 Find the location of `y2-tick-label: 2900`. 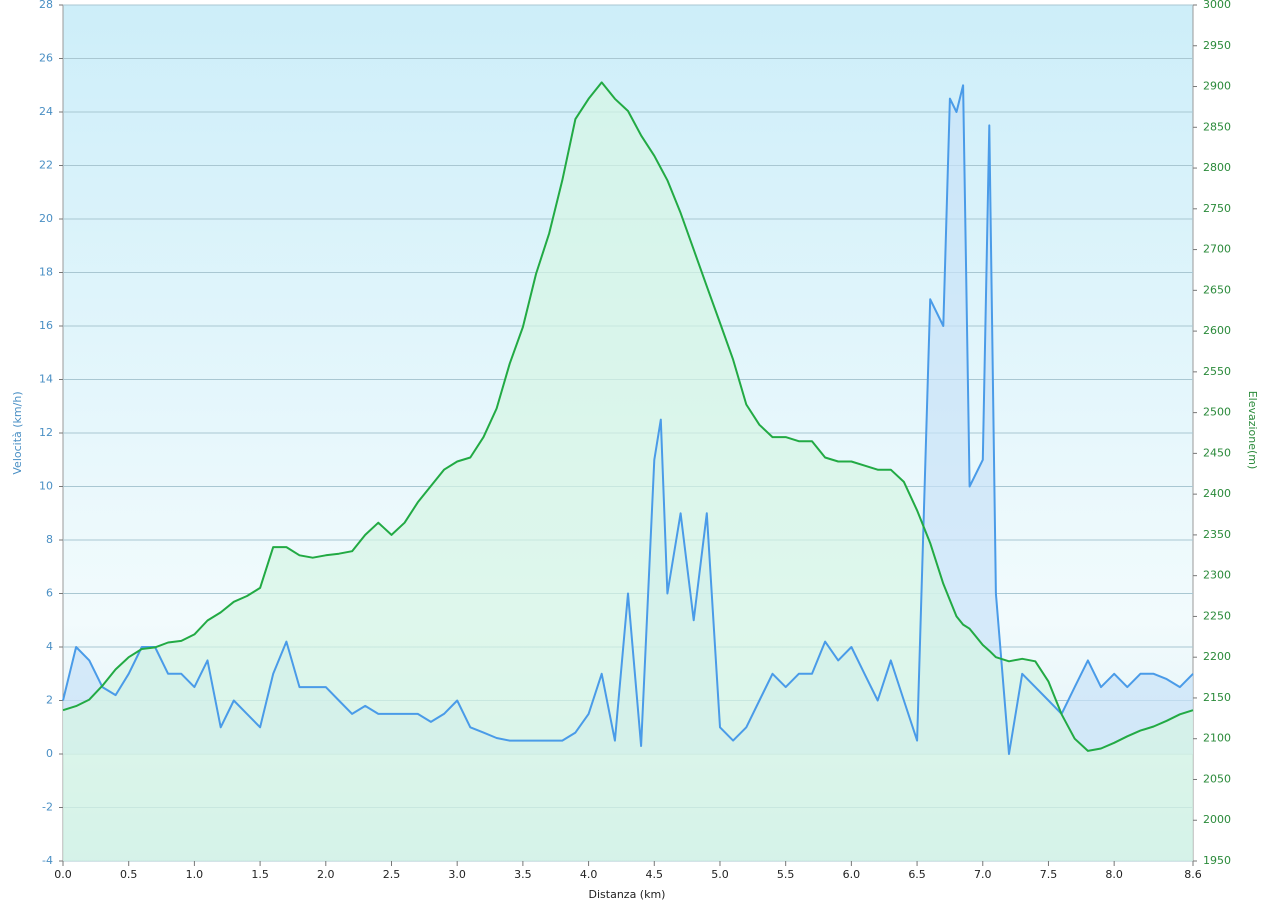

y2-tick-label: 2900 is located at coordinates (1217, 86).